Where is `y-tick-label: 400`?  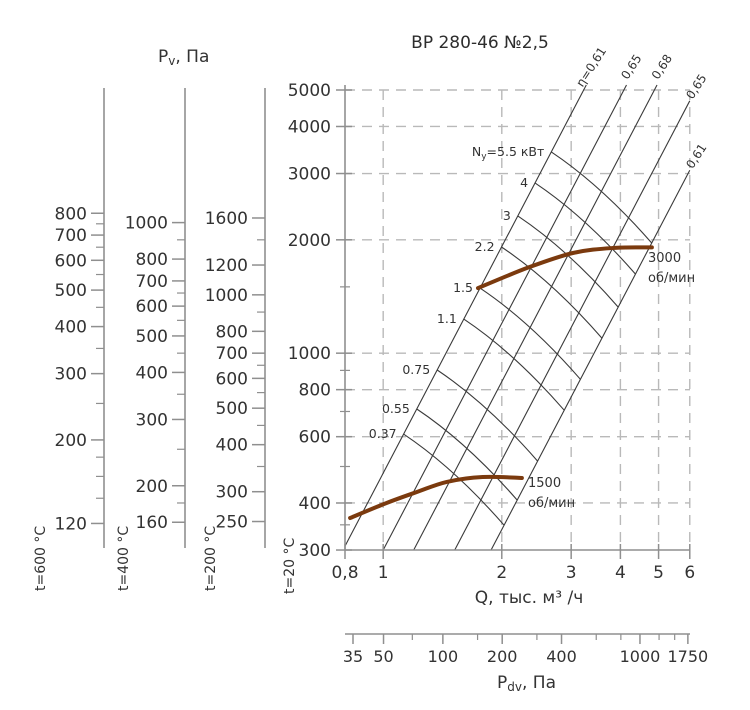 y-tick-label: 400 is located at coordinates (315, 504).